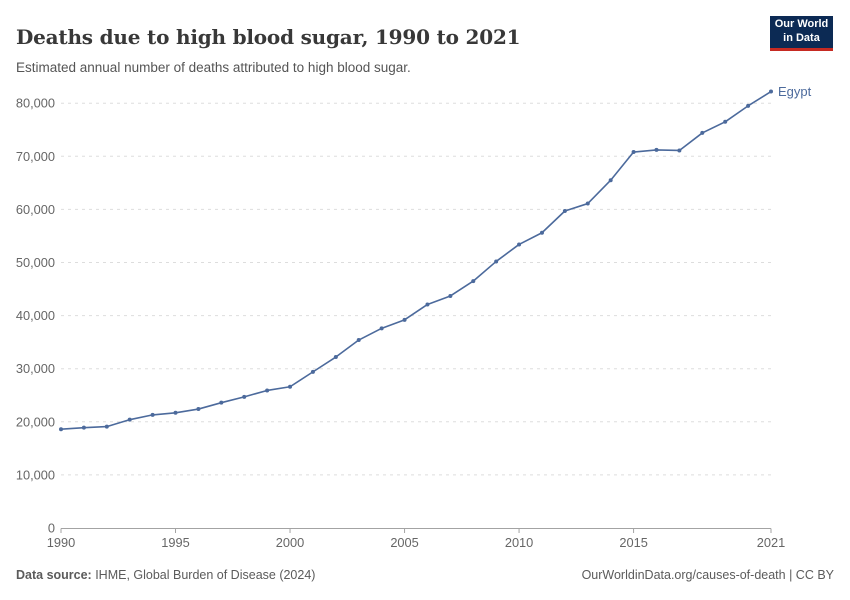 Image resolution: width=850 pixels, height=600 pixels. Describe the element at coordinates (175, 542) in the screenshot. I see `x-axis-tick-label: 1995` at that location.